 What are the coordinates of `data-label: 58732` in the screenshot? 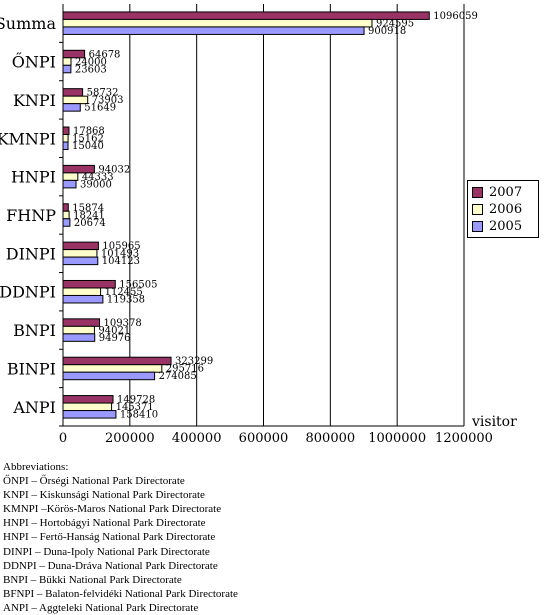 It's located at (103, 93).